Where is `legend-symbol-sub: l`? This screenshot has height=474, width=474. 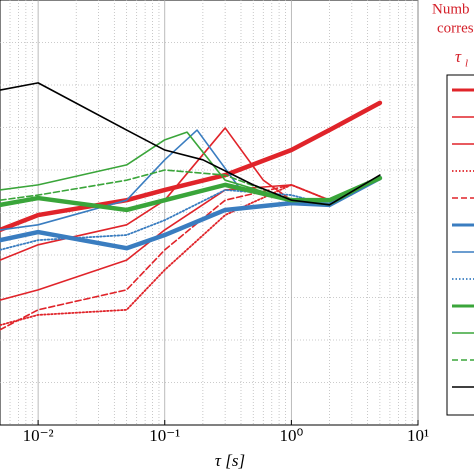 legend-symbol-sub: l is located at coordinates (466, 64).